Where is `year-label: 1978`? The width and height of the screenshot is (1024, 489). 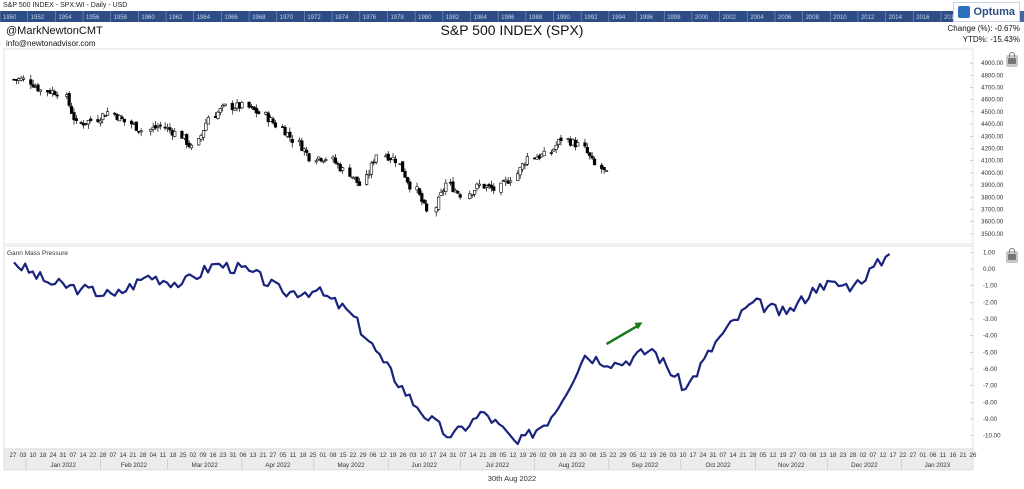 year-label: 1978 is located at coordinates (397, 18).